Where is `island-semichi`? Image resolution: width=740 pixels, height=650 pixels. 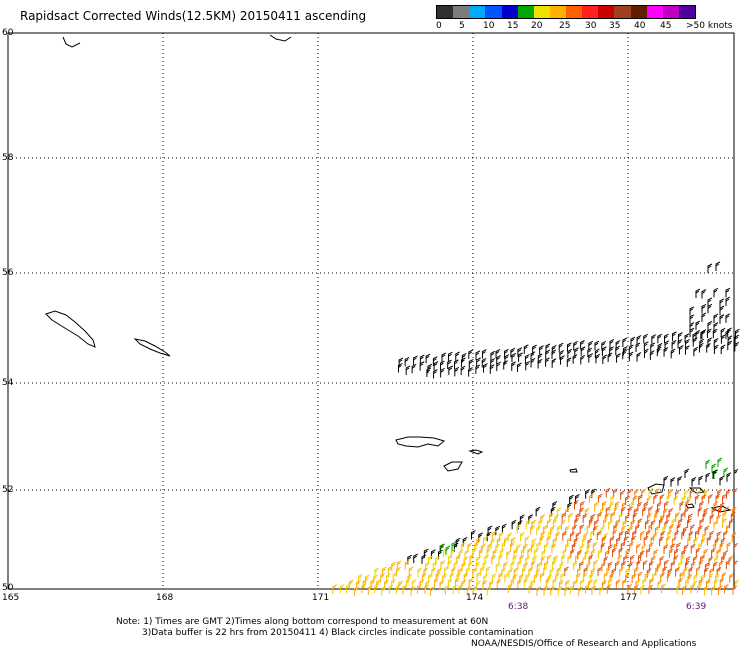 island-semichi is located at coordinates (476, 452).